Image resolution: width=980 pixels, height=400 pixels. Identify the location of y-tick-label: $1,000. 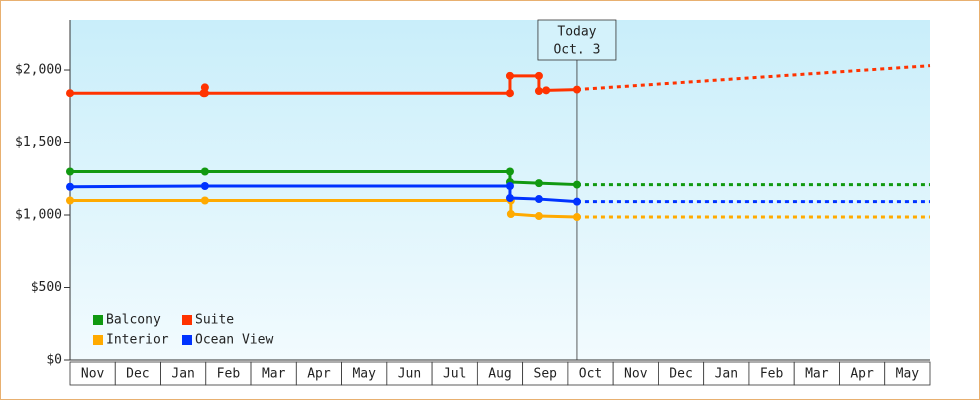
(38, 215).